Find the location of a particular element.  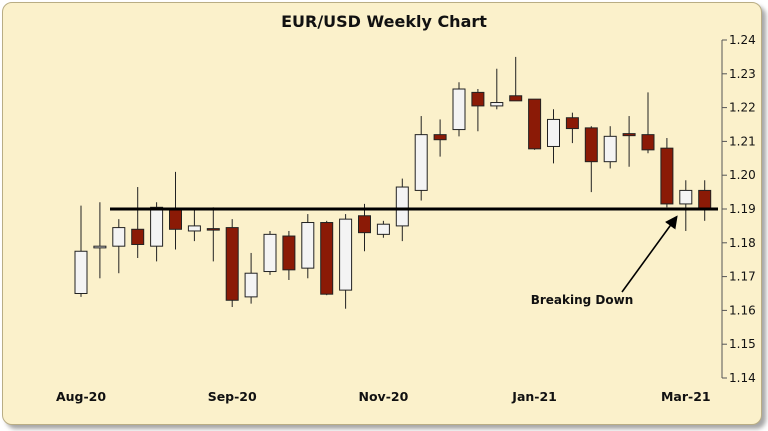

chart-title: EUR/USD Weekly Chart is located at coordinates (384, 21).